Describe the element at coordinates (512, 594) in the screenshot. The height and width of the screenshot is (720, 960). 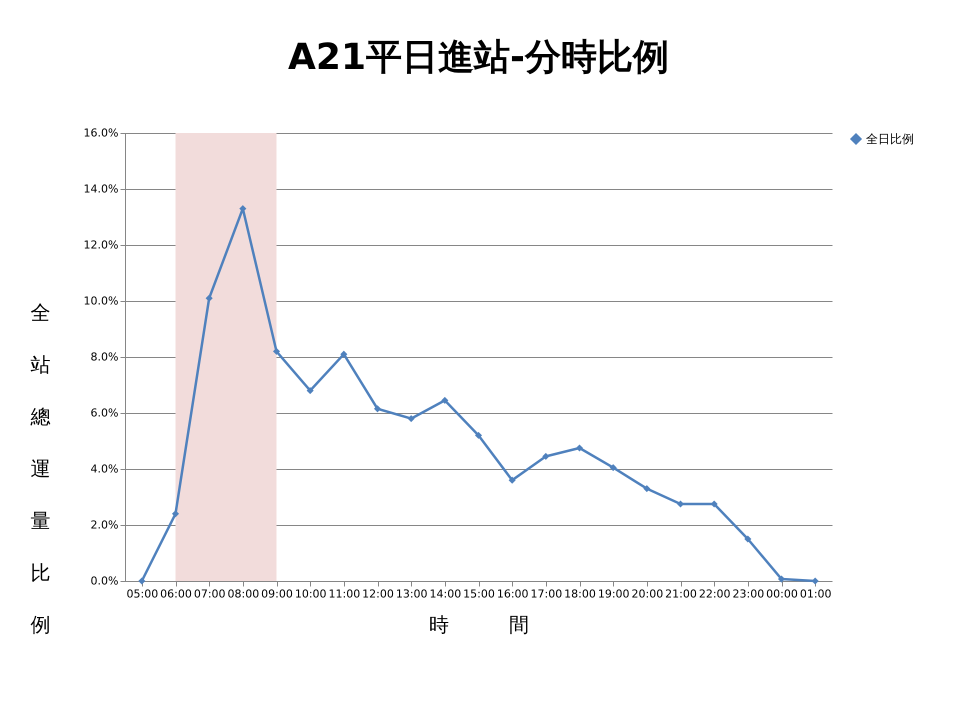
I see `x-tick-label: 16:00` at that location.